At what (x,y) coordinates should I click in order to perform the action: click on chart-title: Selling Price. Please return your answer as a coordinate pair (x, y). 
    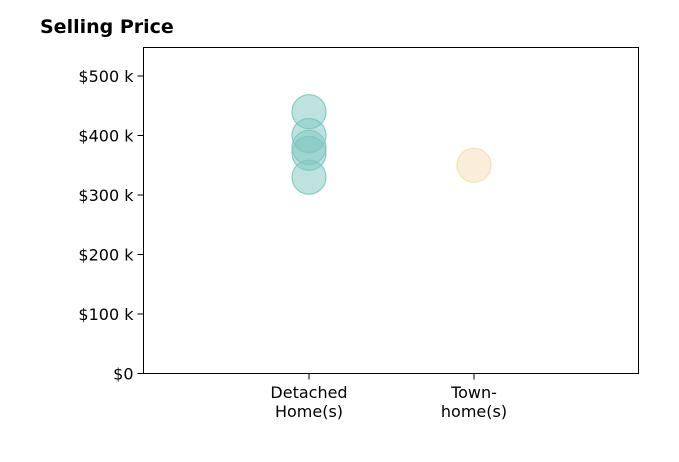
    Looking at the image, I should click on (107, 27).